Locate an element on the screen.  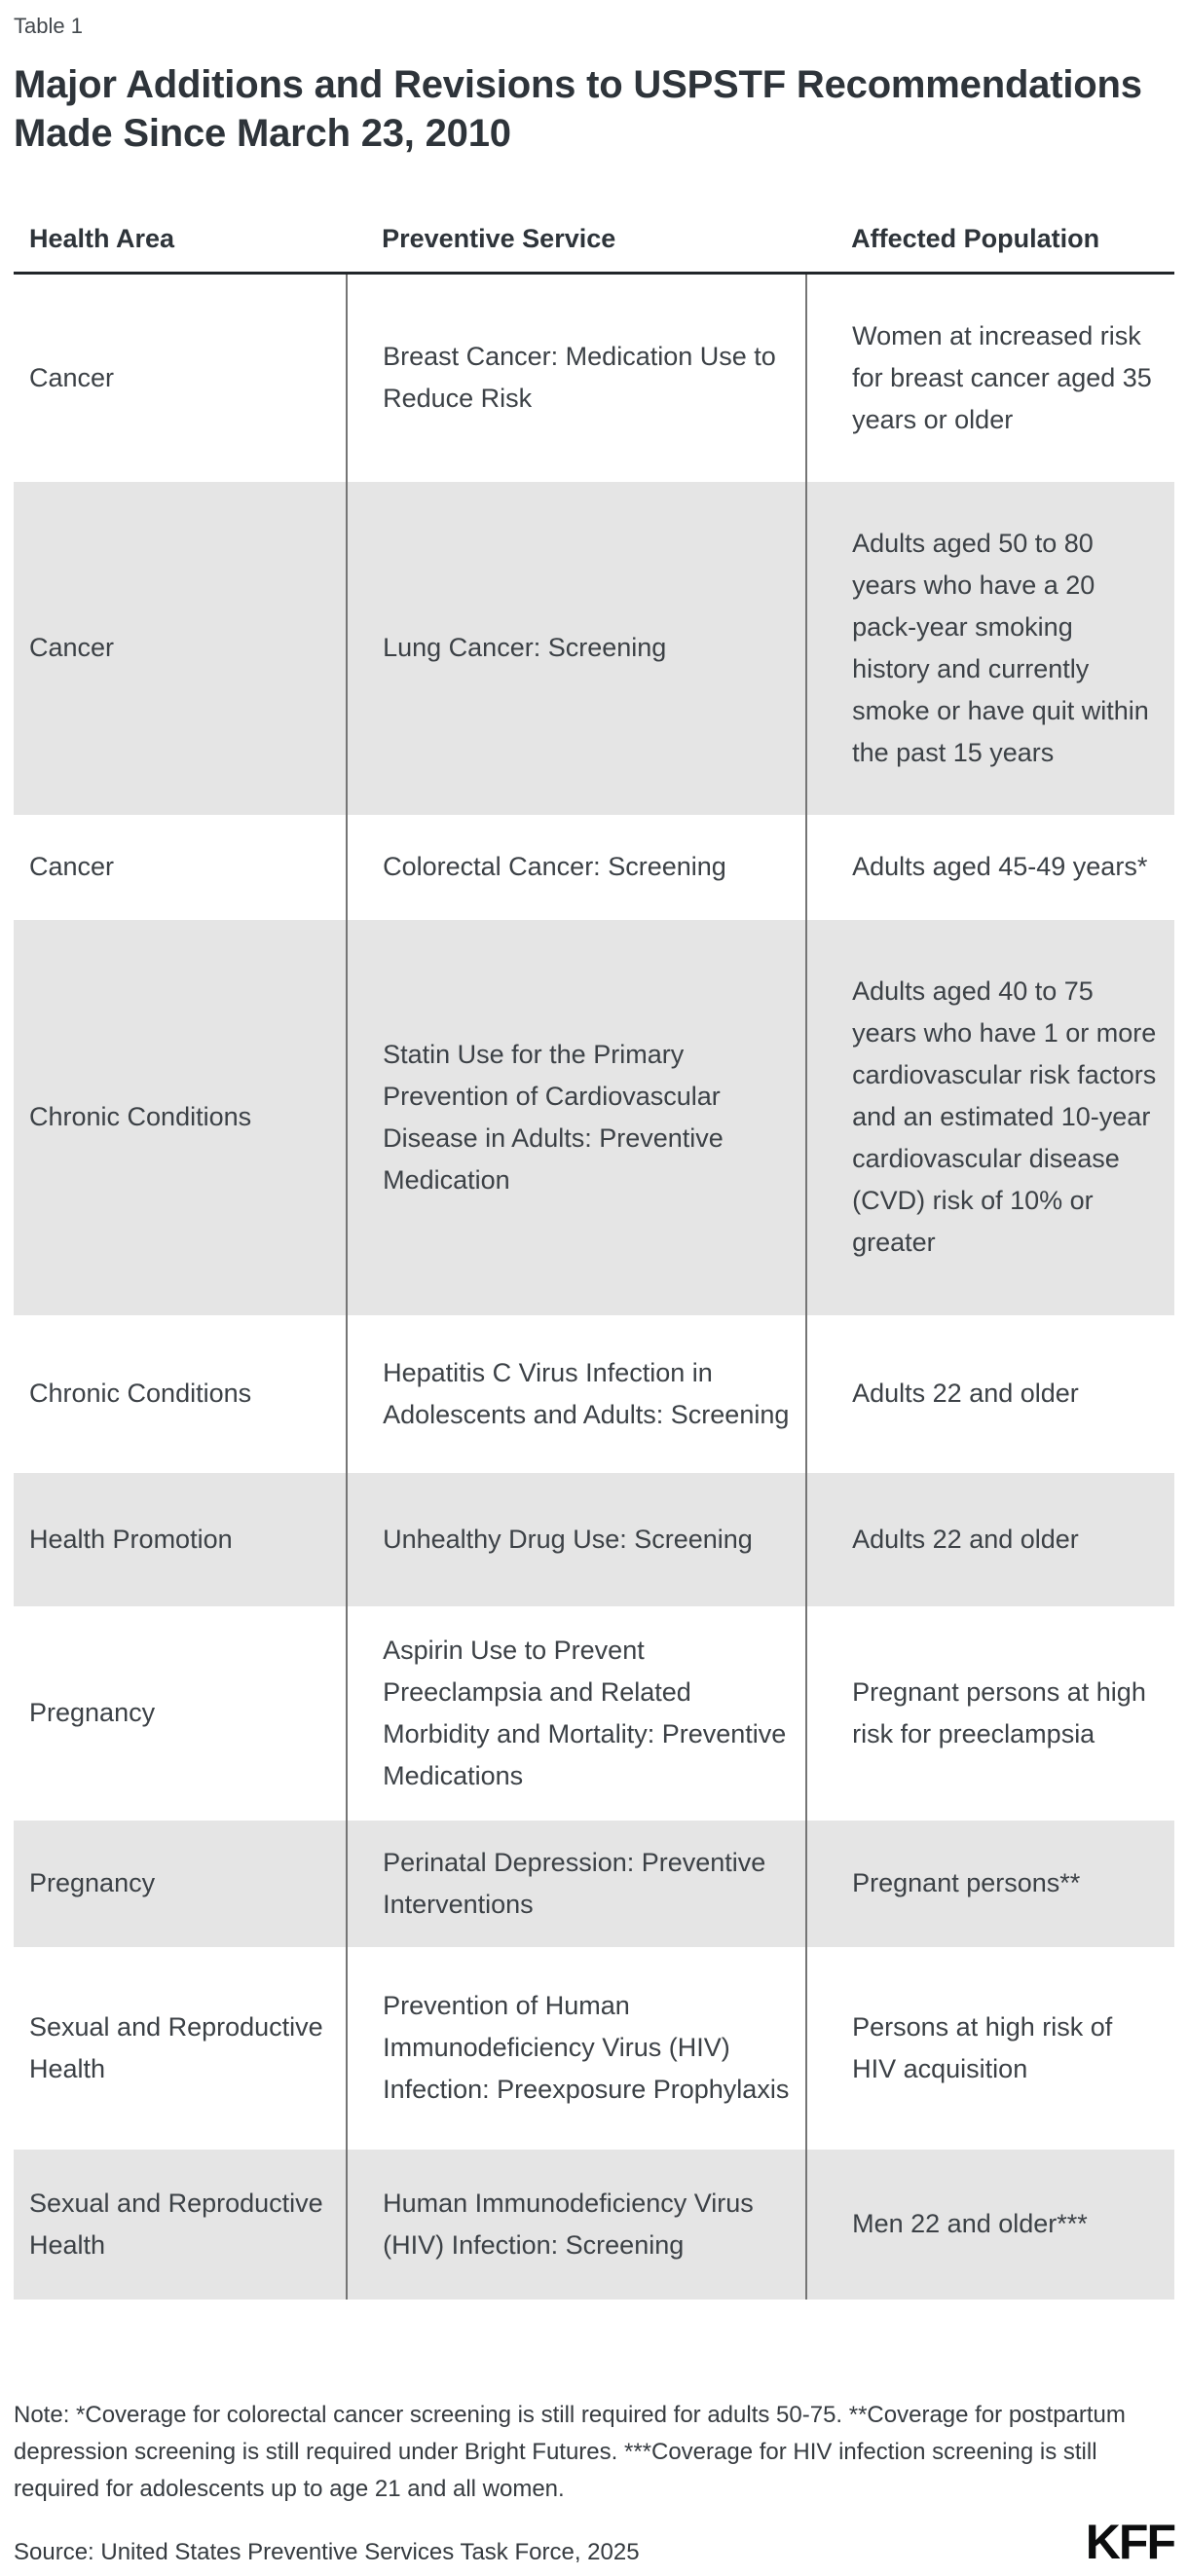
cell-affected-population: Pregnant persons** is located at coordinates (990, 1883).